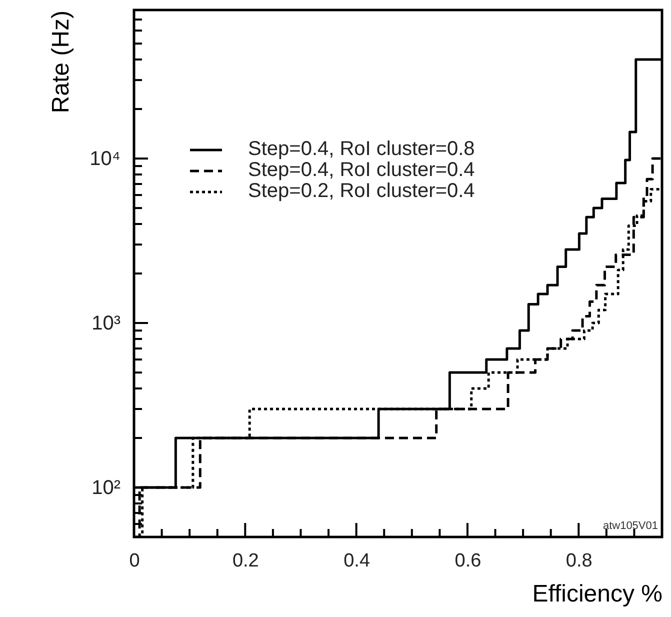 The image size is (671, 617). What do you see at coordinates (361, 191) in the screenshot?
I see `legend-label: Step=0.2, RoI cluster=0.4` at bounding box center [361, 191].